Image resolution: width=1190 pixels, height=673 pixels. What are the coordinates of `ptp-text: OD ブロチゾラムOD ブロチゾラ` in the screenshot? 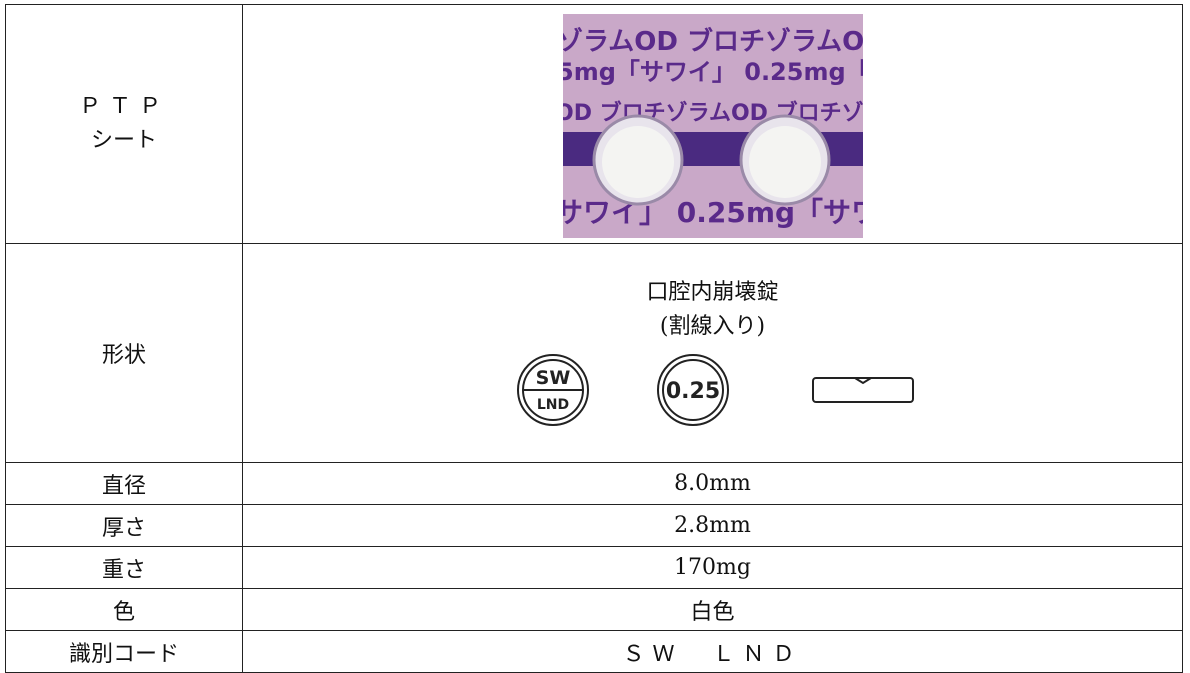 It's located at (713, 113).